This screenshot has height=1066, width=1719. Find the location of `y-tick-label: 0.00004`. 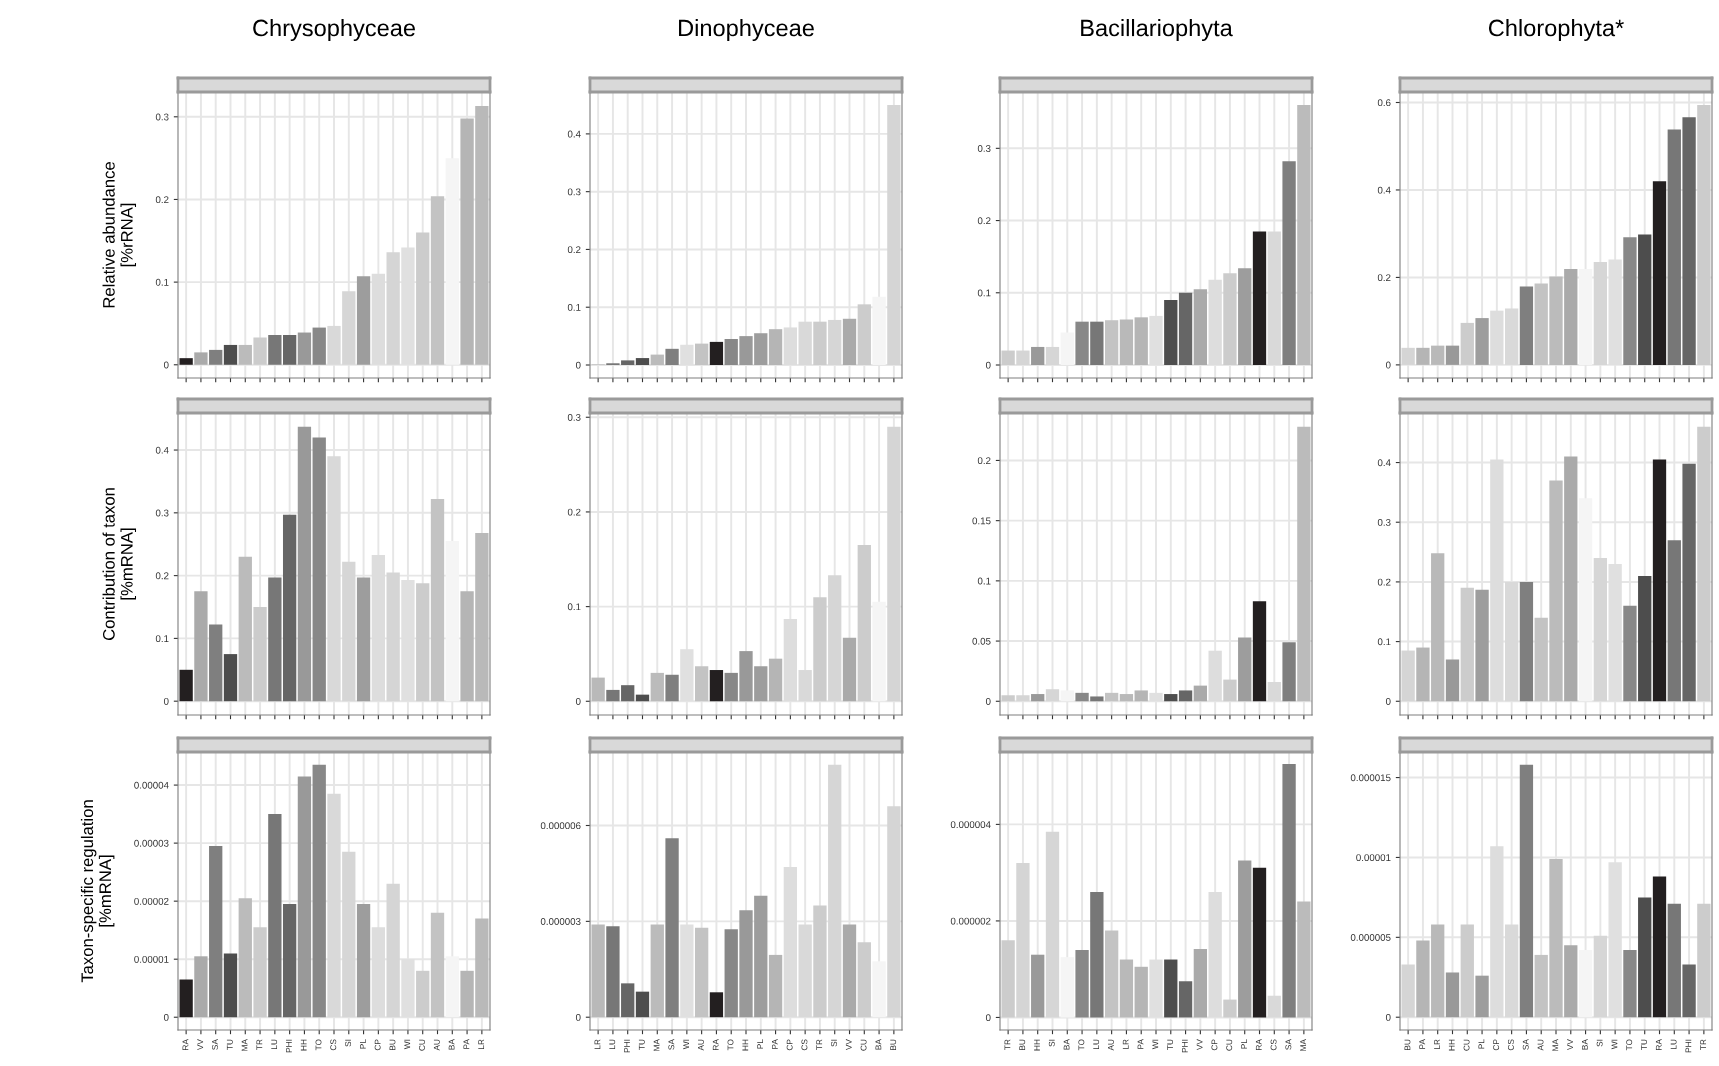

y-tick-label: 0.00004 is located at coordinates (151, 785).